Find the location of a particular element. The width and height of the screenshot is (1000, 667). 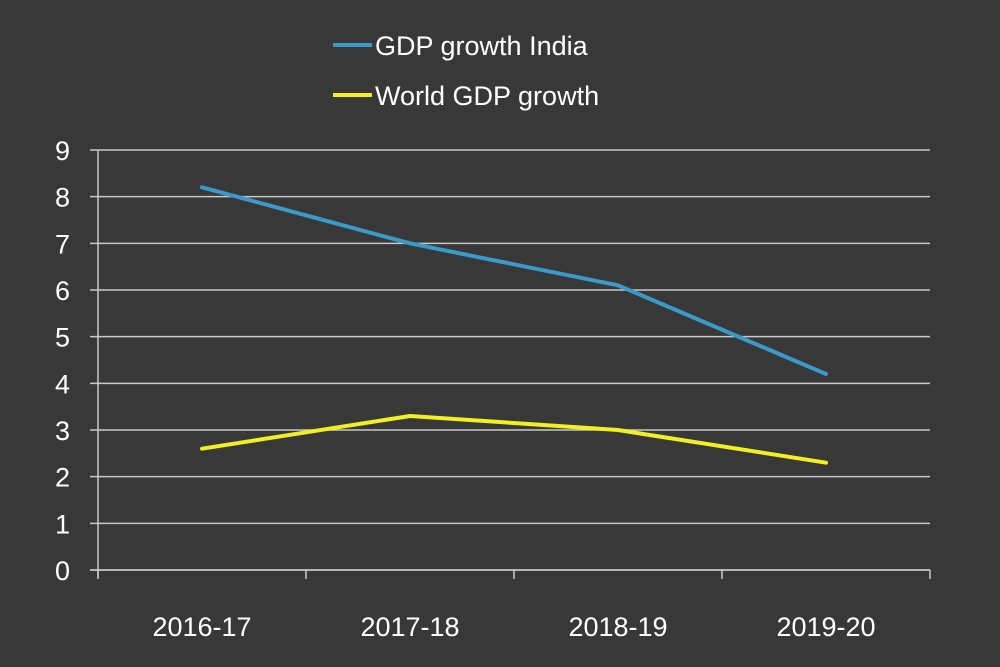

legend-item: World GDP growth is located at coordinates (466, 96).